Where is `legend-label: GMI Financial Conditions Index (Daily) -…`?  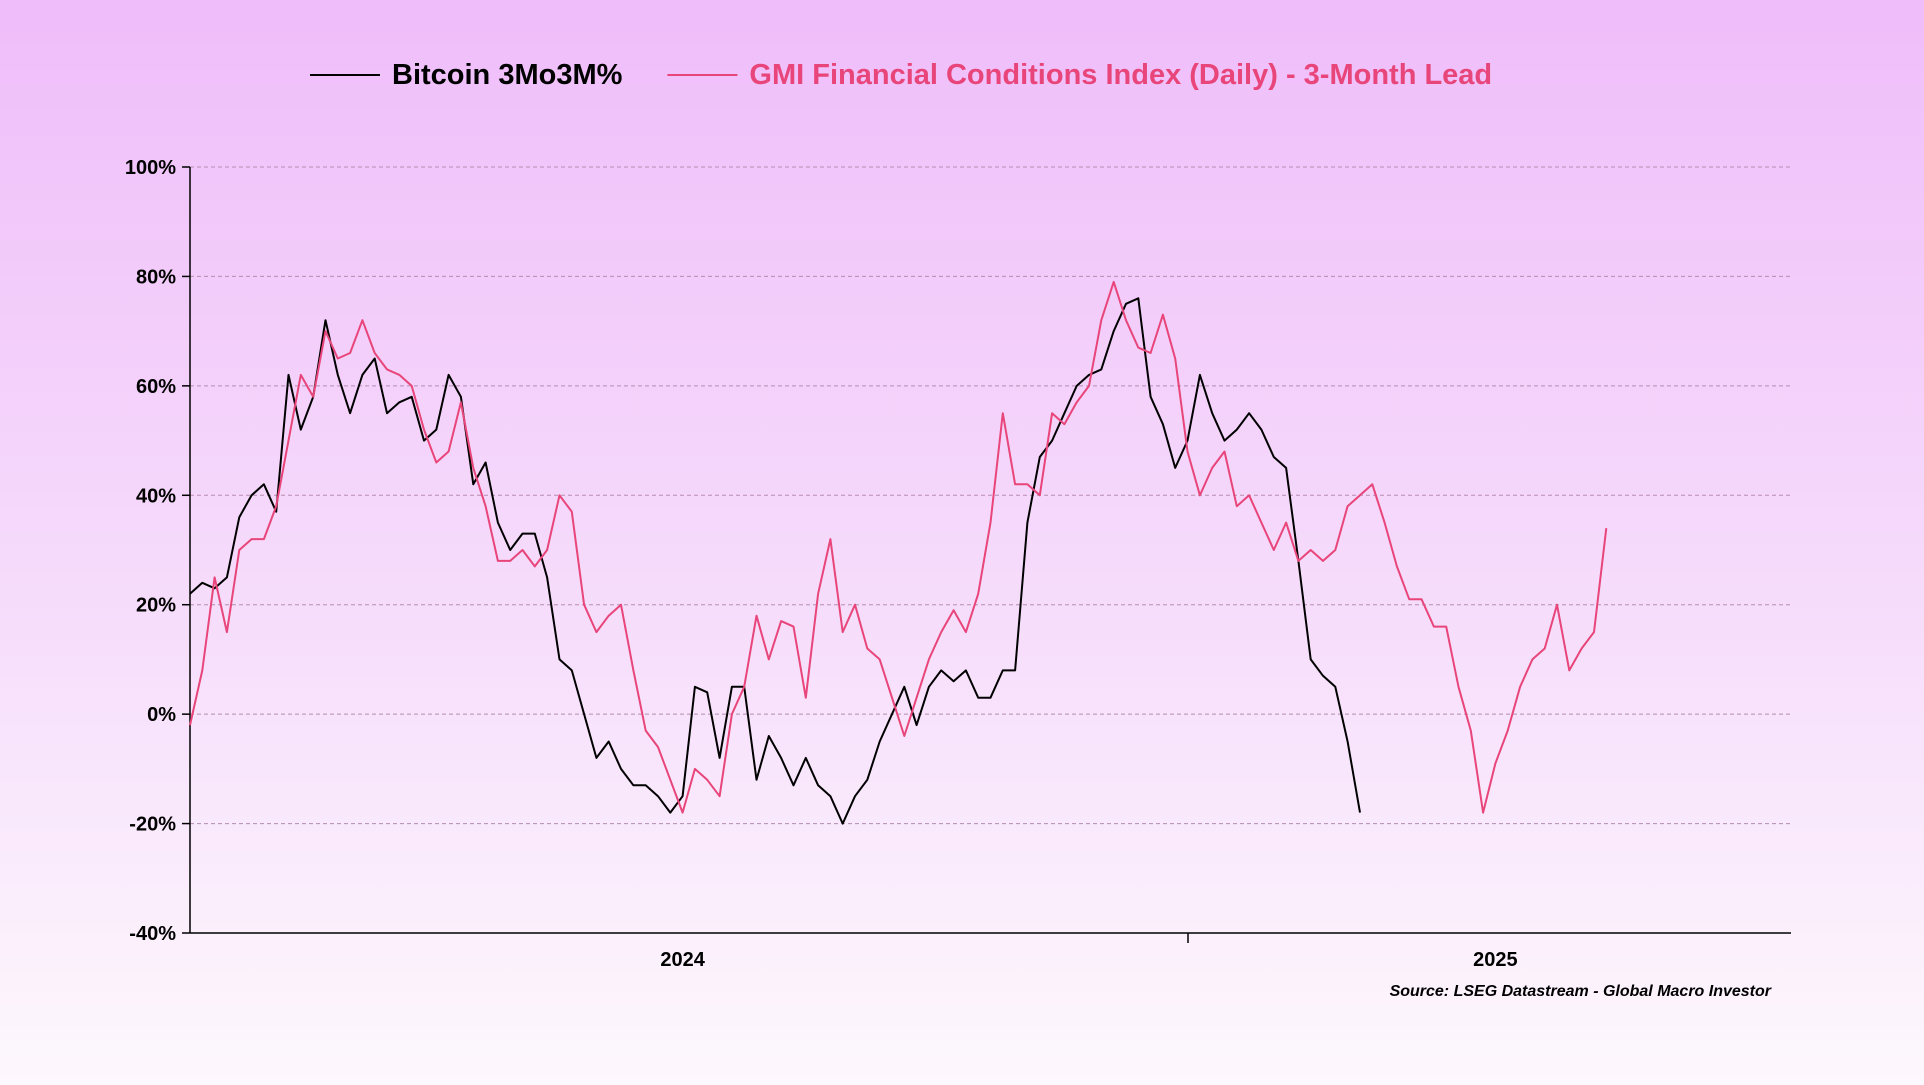 legend-label: GMI Financial Conditions Index (Daily) -… is located at coordinates (1120, 75).